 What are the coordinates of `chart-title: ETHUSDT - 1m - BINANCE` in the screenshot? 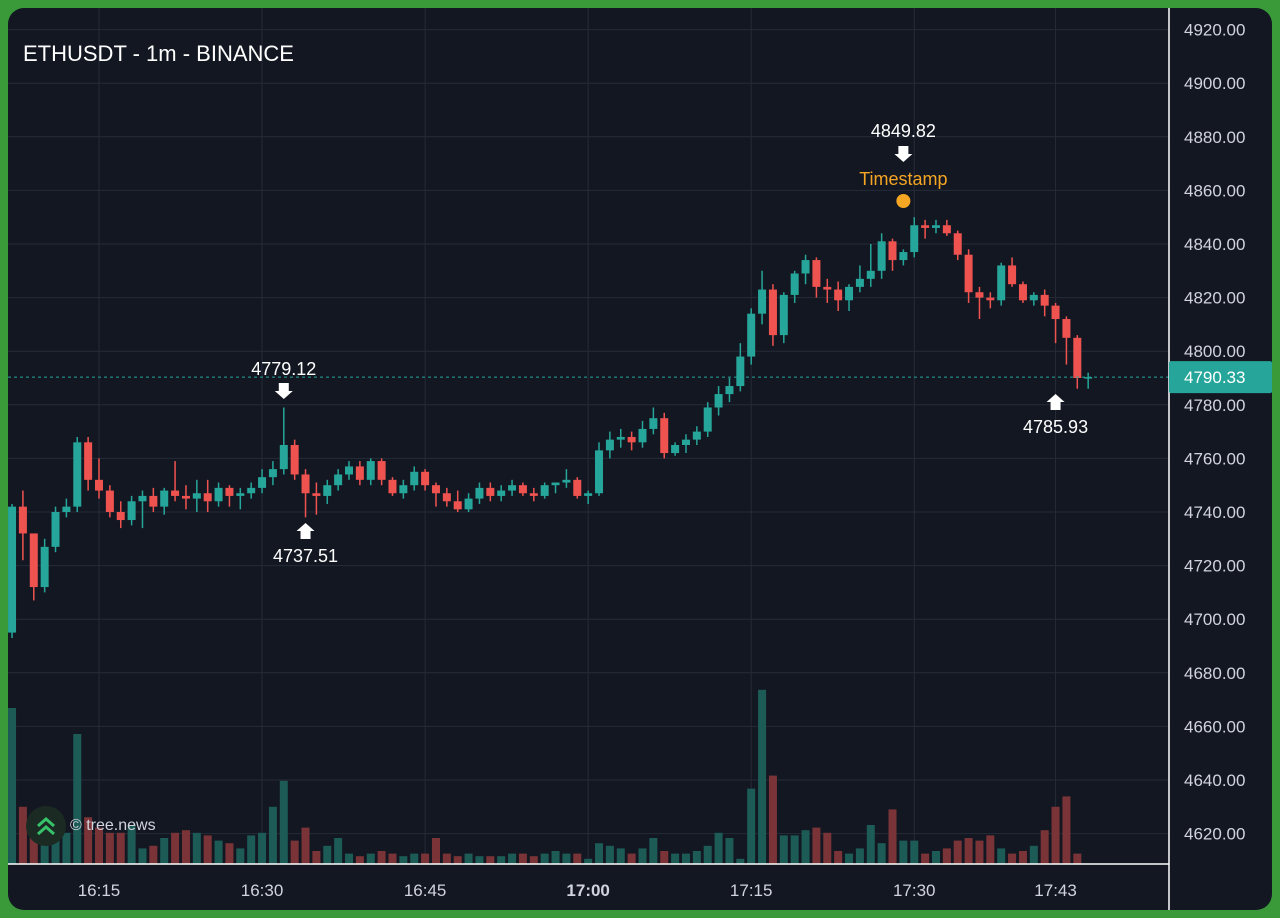 It's located at (158, 53).